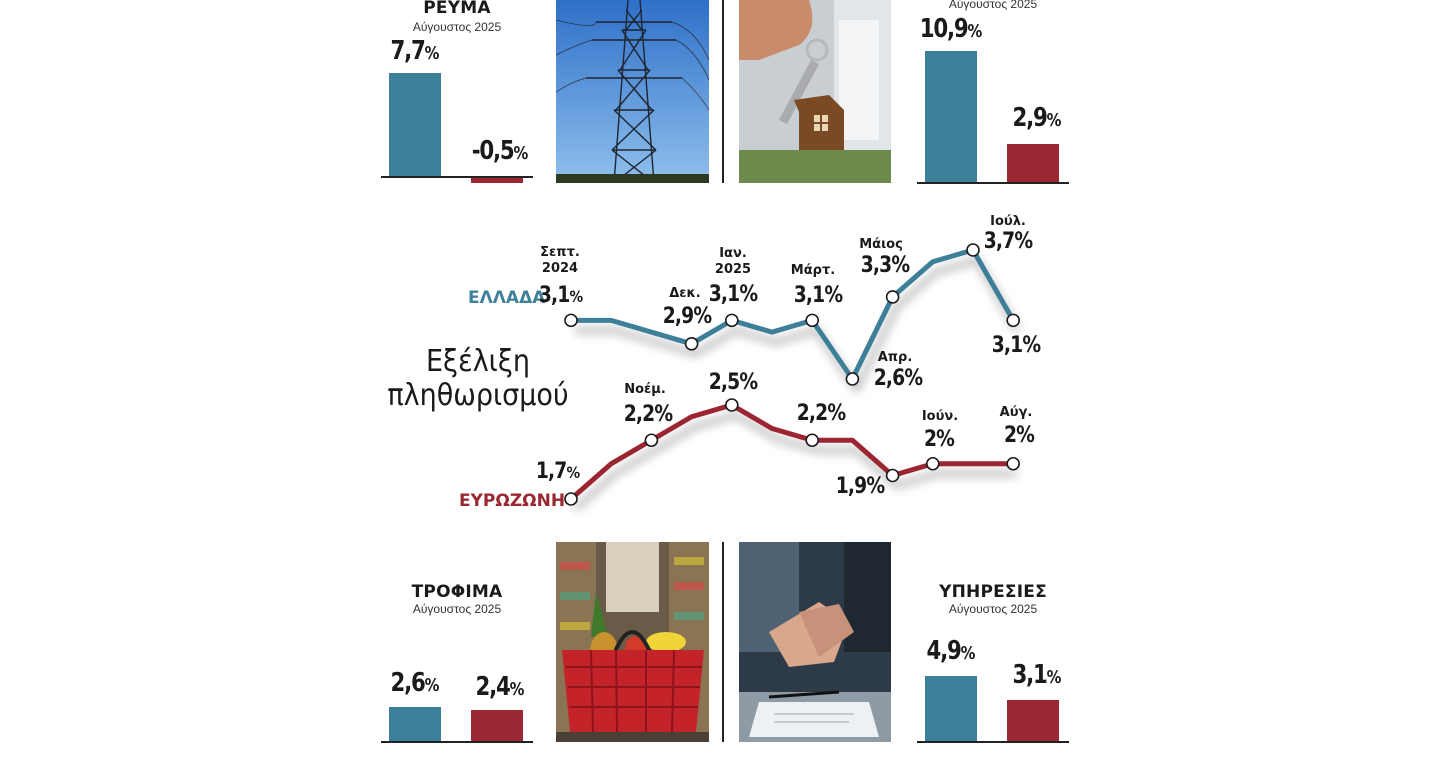  Describe the element at coordinates (898, 378) in the screenshot. I see `greece-label-apr-value: 2,6%` at that location.